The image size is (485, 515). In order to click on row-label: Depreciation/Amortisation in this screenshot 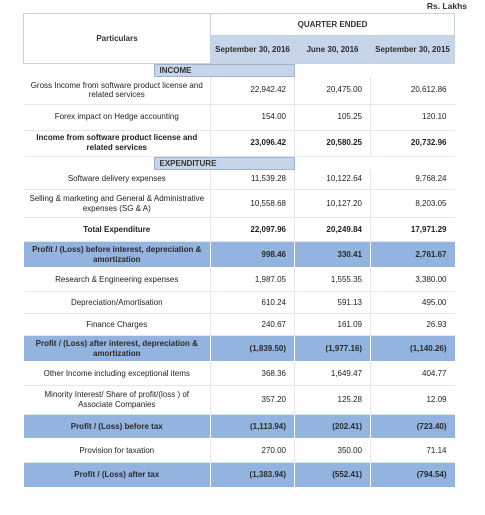, I will do `click(117, 302)`.